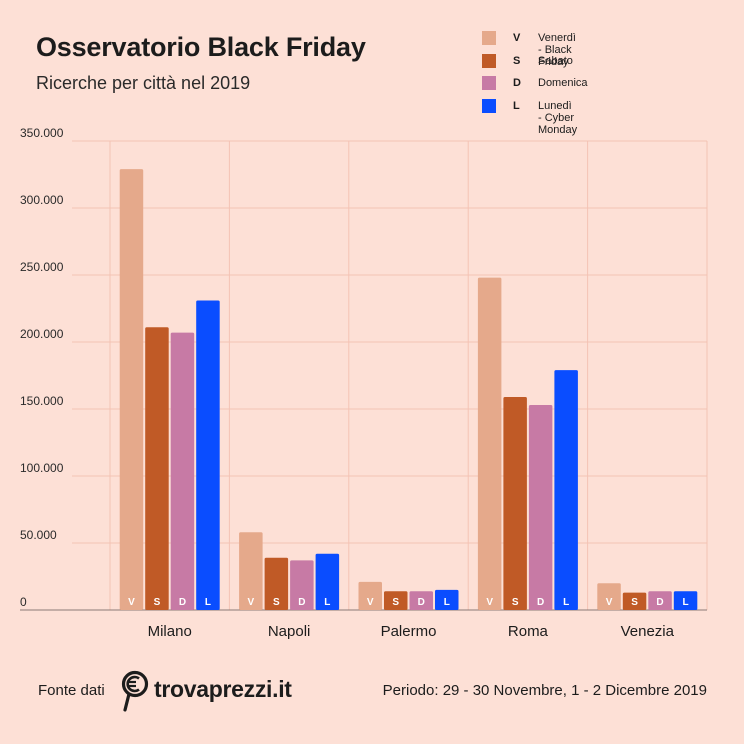 This screenshot has width=744, height=744. What do you see at coordinates (516, 105) in the screenshot?
I see `legend-code-lunedi: L` at bounding box center [516, 105].